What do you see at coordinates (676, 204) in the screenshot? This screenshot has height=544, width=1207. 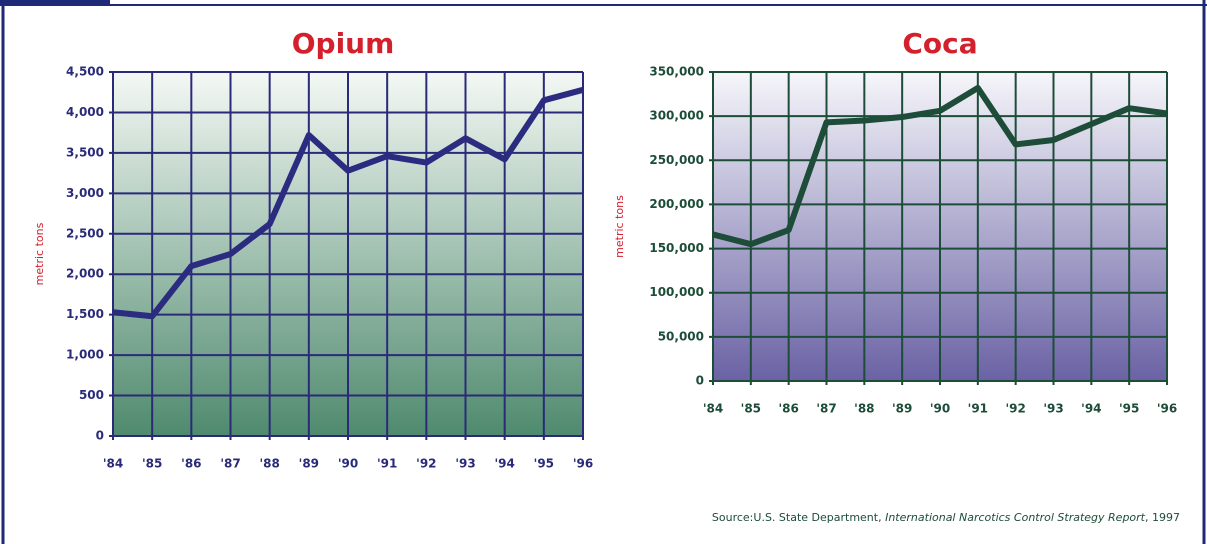 I see `y-tick-label: 200,000` at bounding box center [676, 204].